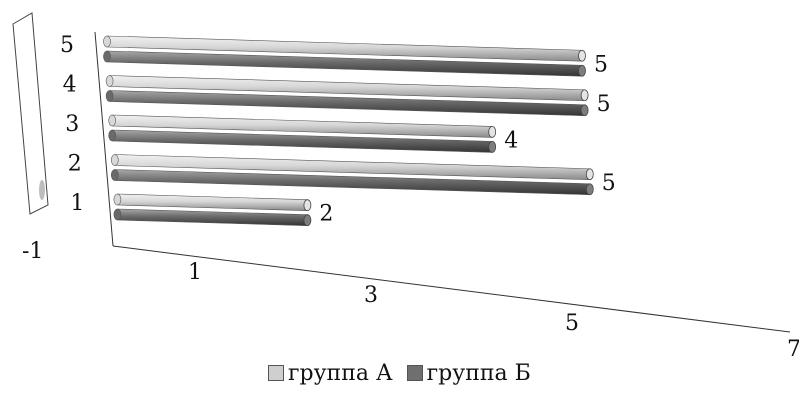 This screenshot has width=799, height=393. What do you see at coordinates (212, 217) in the screenshot?
I see `bar-group-b` at bounding box center [212, 217].